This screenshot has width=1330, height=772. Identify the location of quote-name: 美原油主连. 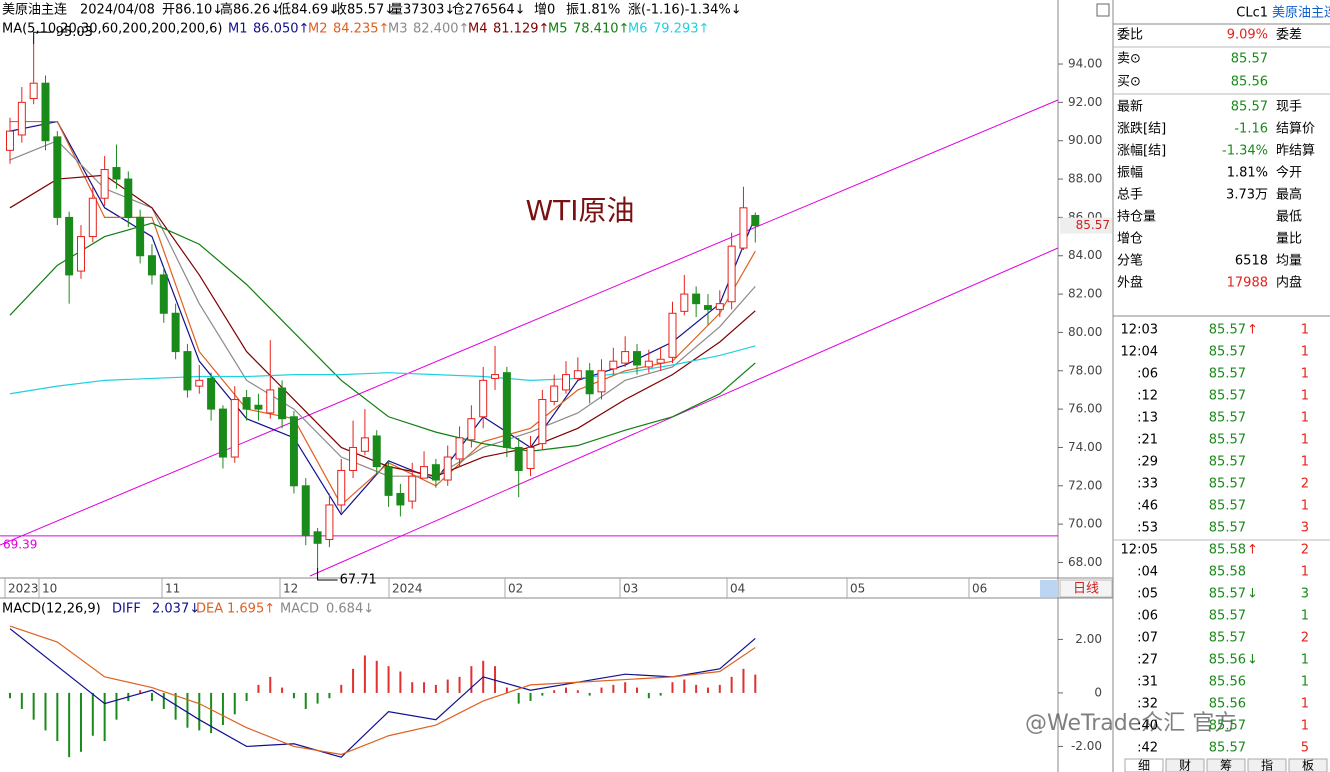
(1301, 13).